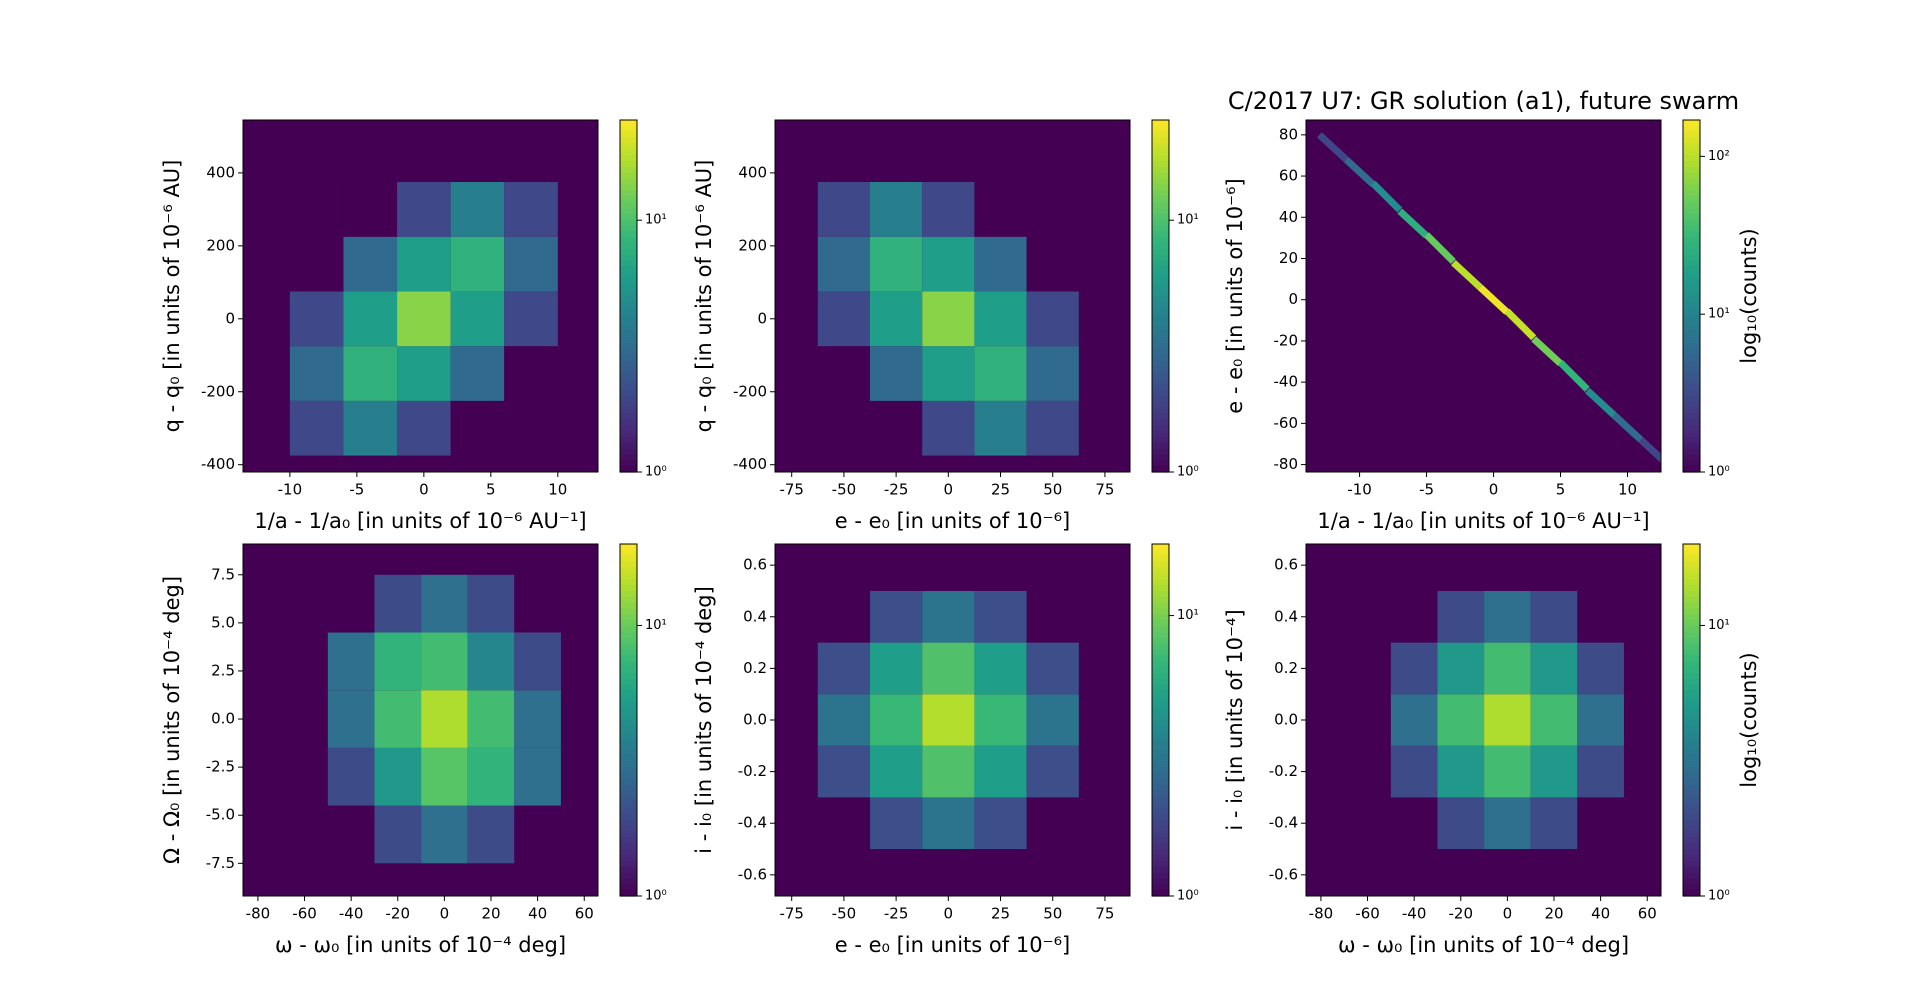 The width and height of the screenshot is (1920, 994). I want to click on y-tick-label: -7.5, so click(220, 863).